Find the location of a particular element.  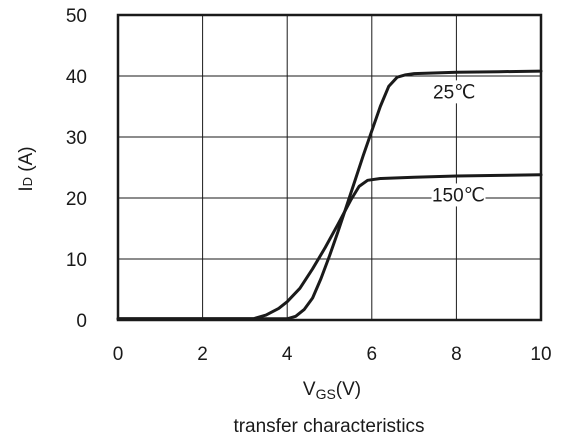

y-tick-label: 0 is located at coordinates (81, 321).